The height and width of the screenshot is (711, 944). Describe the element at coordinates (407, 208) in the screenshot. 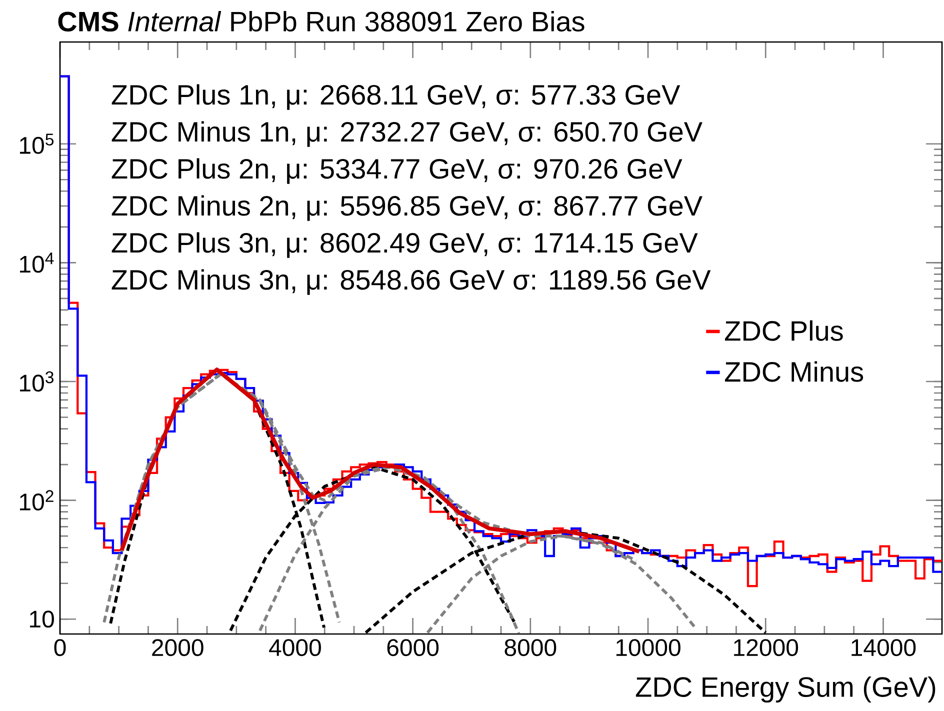

I see `annotation: ZDC Minus 2n, μ: 5596.85 GeV, σ: 867.77 GeV` at that location.